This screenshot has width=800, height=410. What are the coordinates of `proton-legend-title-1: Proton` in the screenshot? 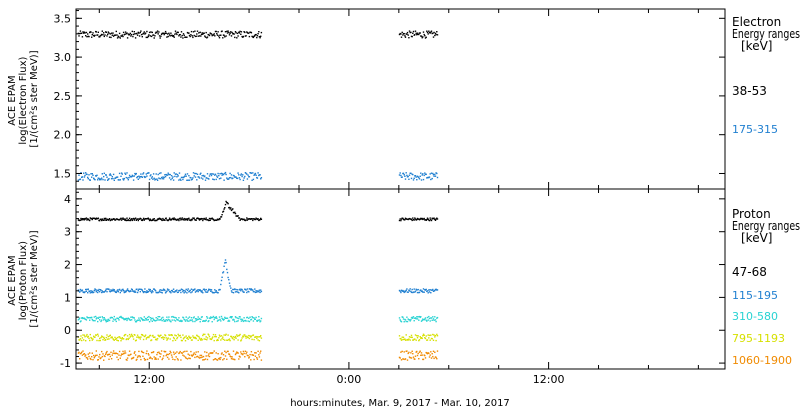 It's located at (751, 214).